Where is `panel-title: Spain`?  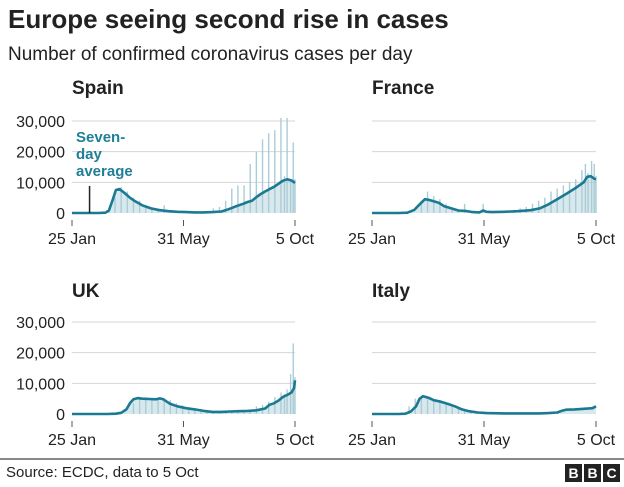 panel-title: Spain is located at coordinates (98, 88).